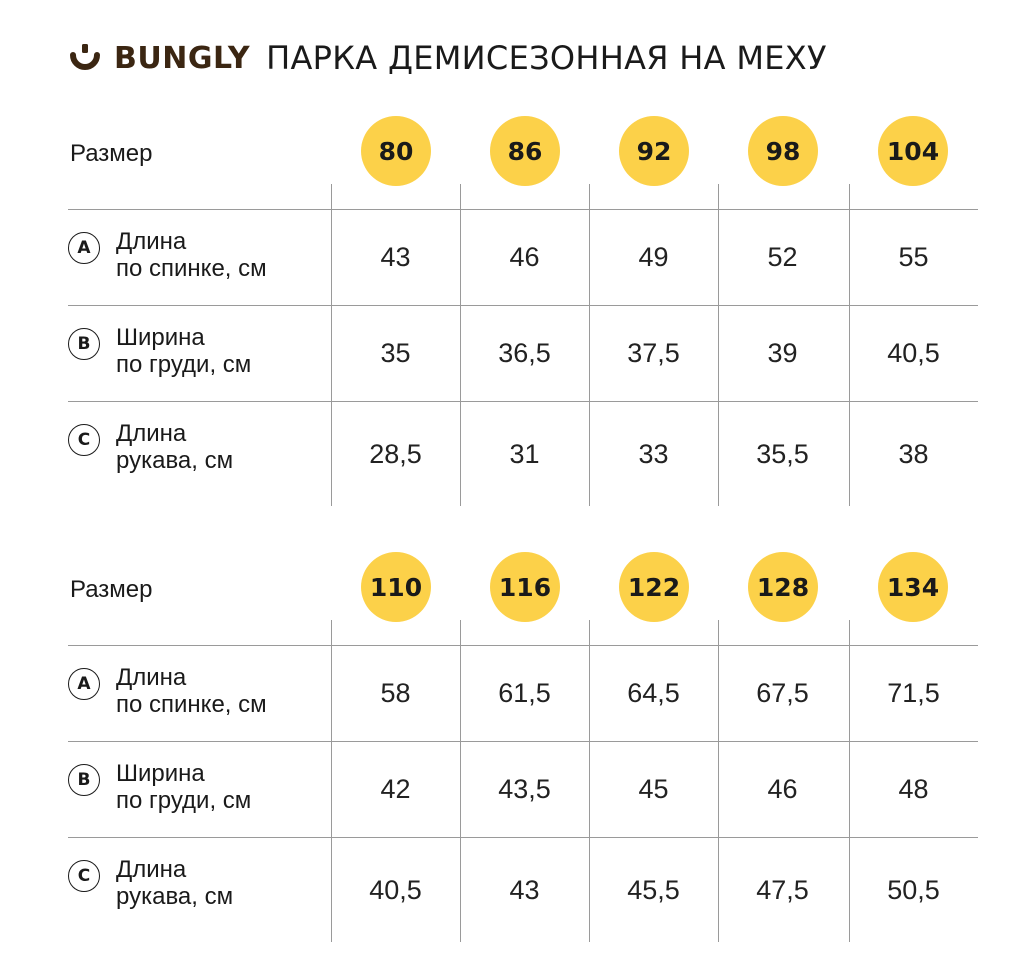  I want to click on bungly-logo-icon, so click(85, 57).